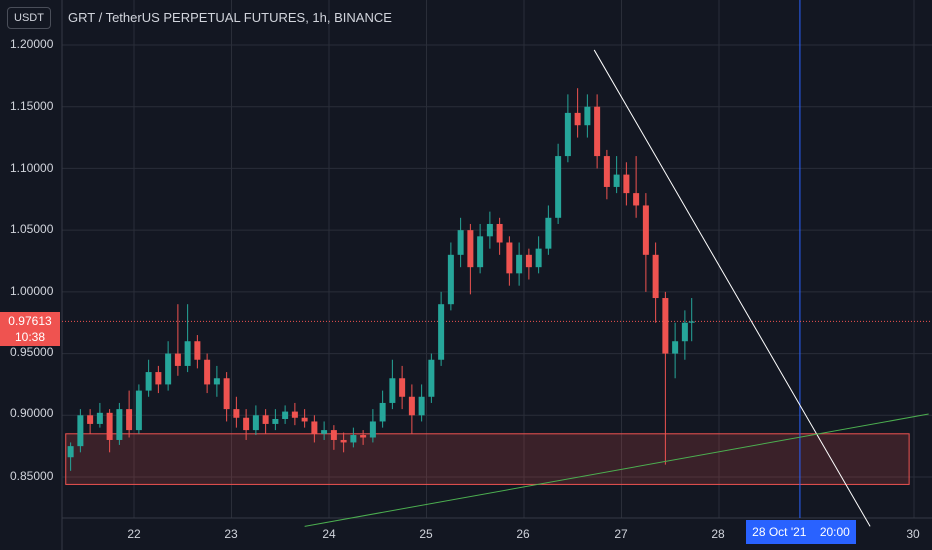  I want to click on time-axis-tick: 22, so click(134, 534).